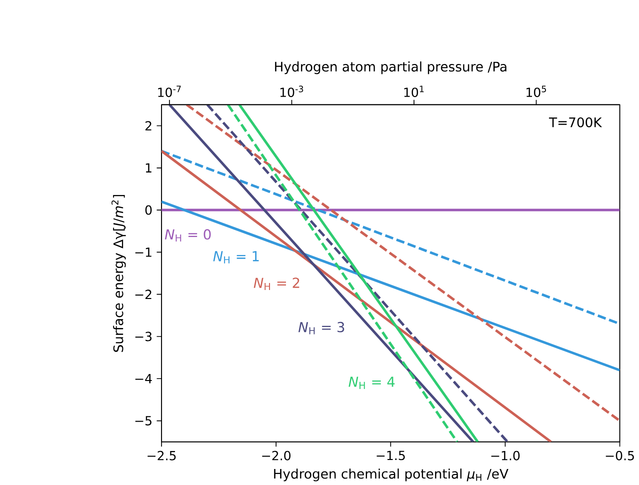  I want to click on series-label: N$_{H}$ = 3, so click(321, 328).